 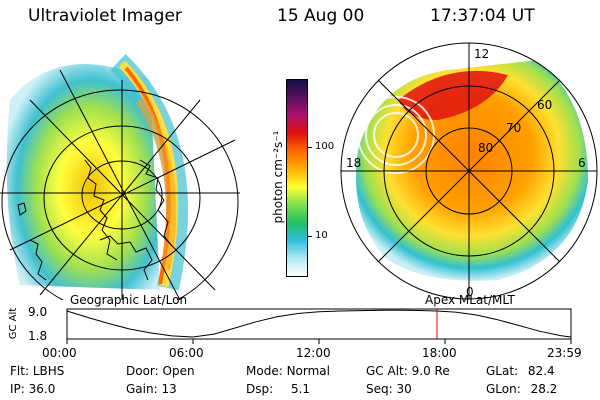 I want to click on status-gain: Gain: 13, so click(x=151, y=389).